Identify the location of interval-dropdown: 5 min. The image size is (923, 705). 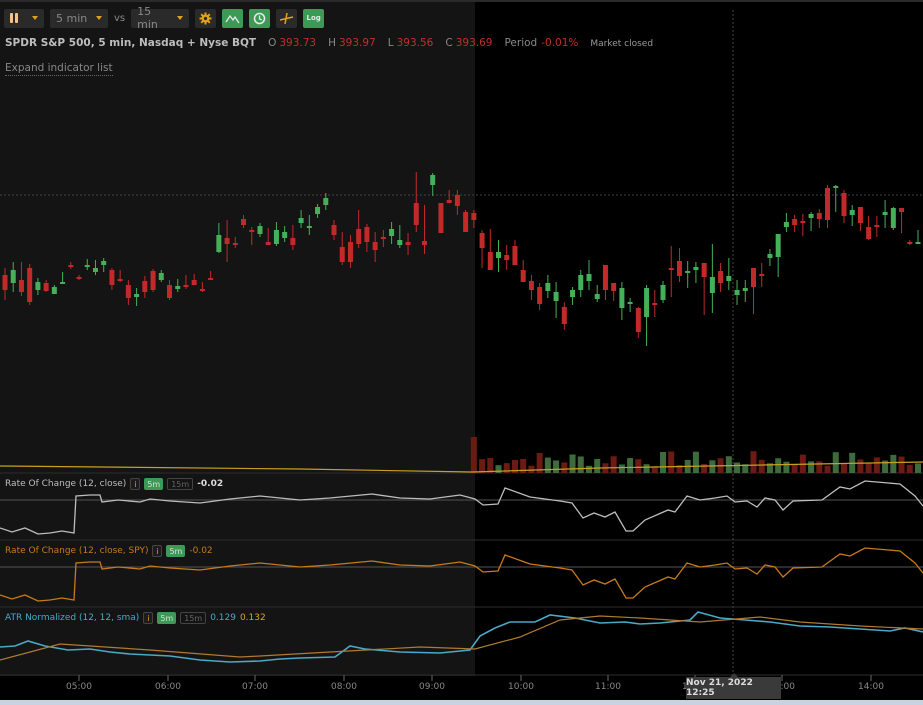
(79, 18).